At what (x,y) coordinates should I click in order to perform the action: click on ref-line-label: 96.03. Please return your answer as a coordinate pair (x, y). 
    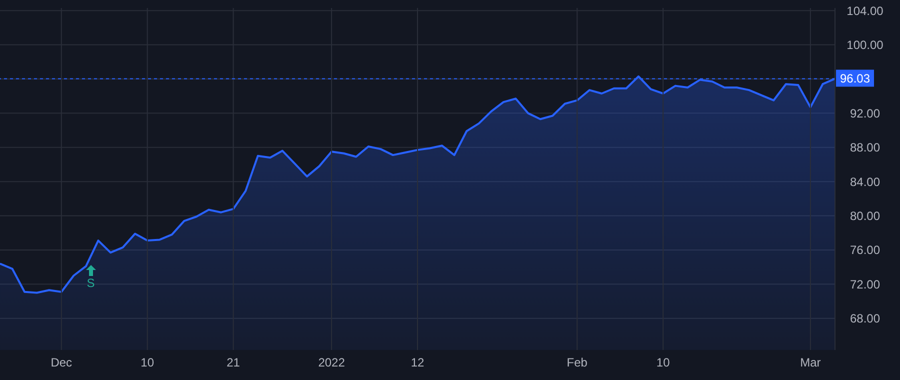
    Looking at the image, I should click on (855, 79).